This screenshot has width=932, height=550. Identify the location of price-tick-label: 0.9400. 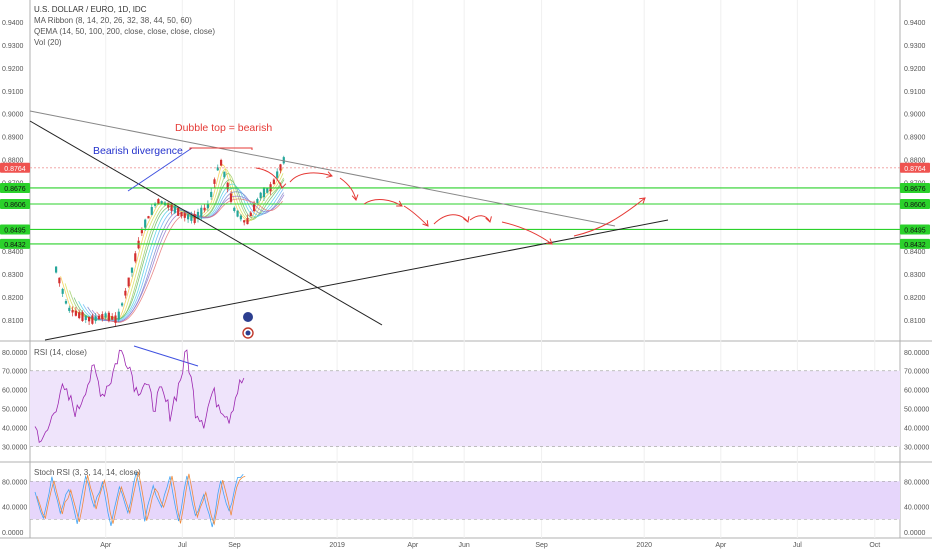
(915, 23).